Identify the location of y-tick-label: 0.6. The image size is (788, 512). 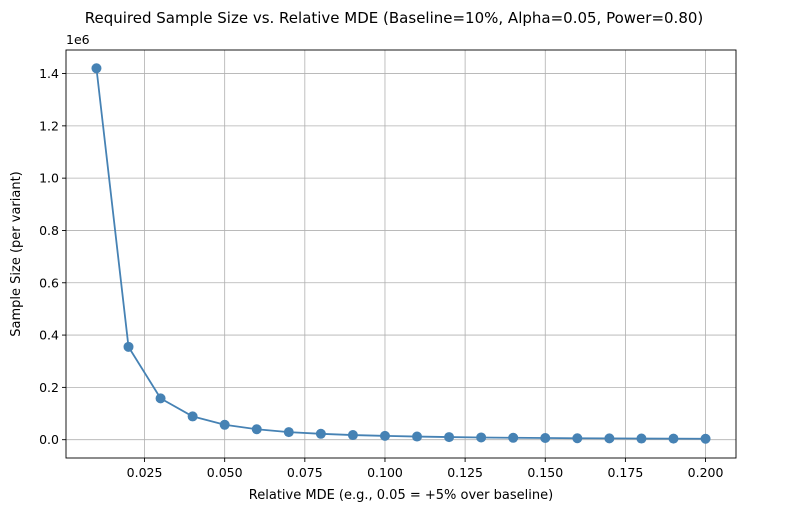
(49, 282).